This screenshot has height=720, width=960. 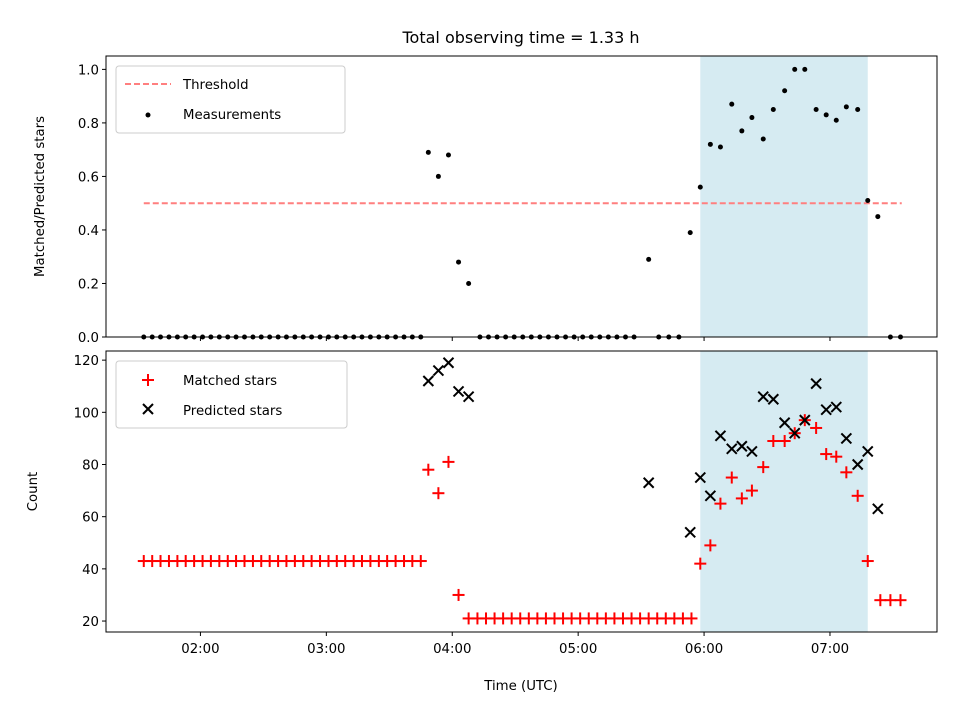 I want to click on top-highlight-span, so click(x=784, y=196).